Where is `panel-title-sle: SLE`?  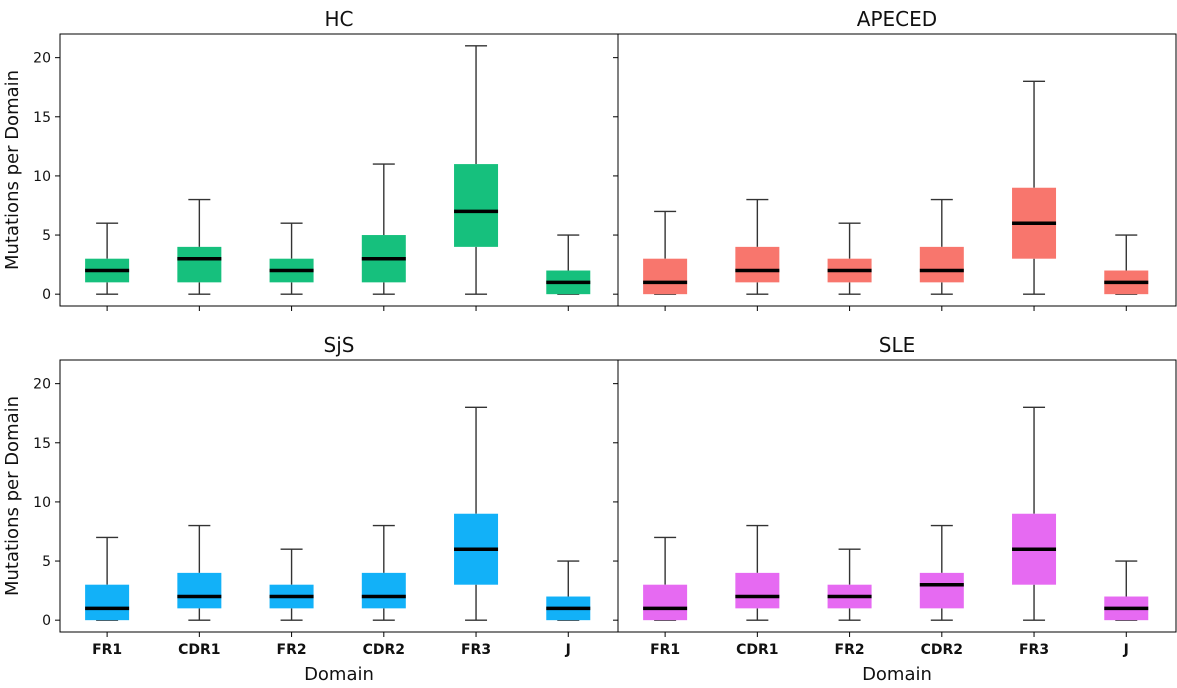 panel-title-sle: SLE is located at coordinates (897, 345).